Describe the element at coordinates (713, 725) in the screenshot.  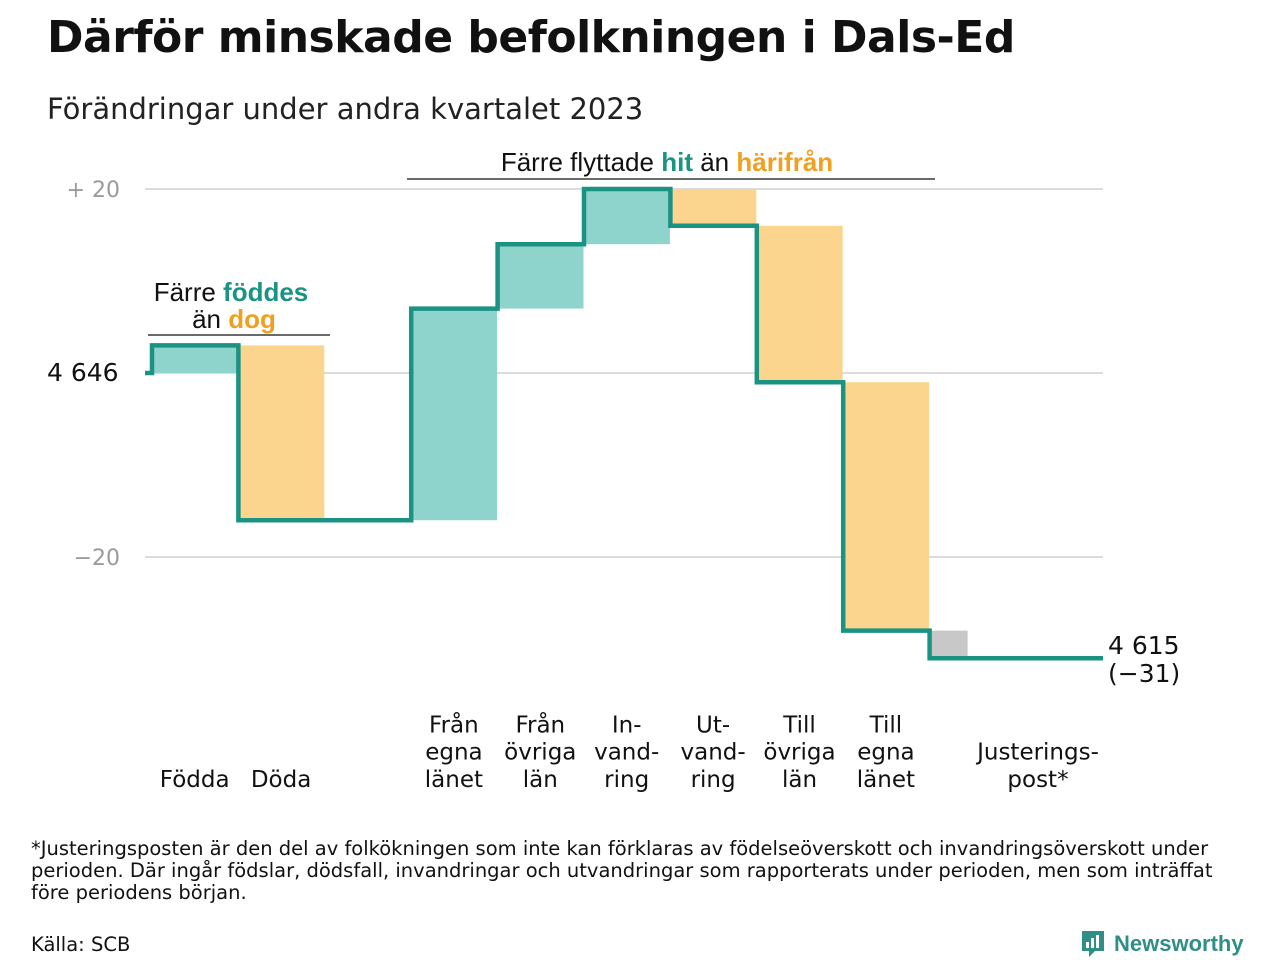
I see `category-label-line: Ut-` at that location.